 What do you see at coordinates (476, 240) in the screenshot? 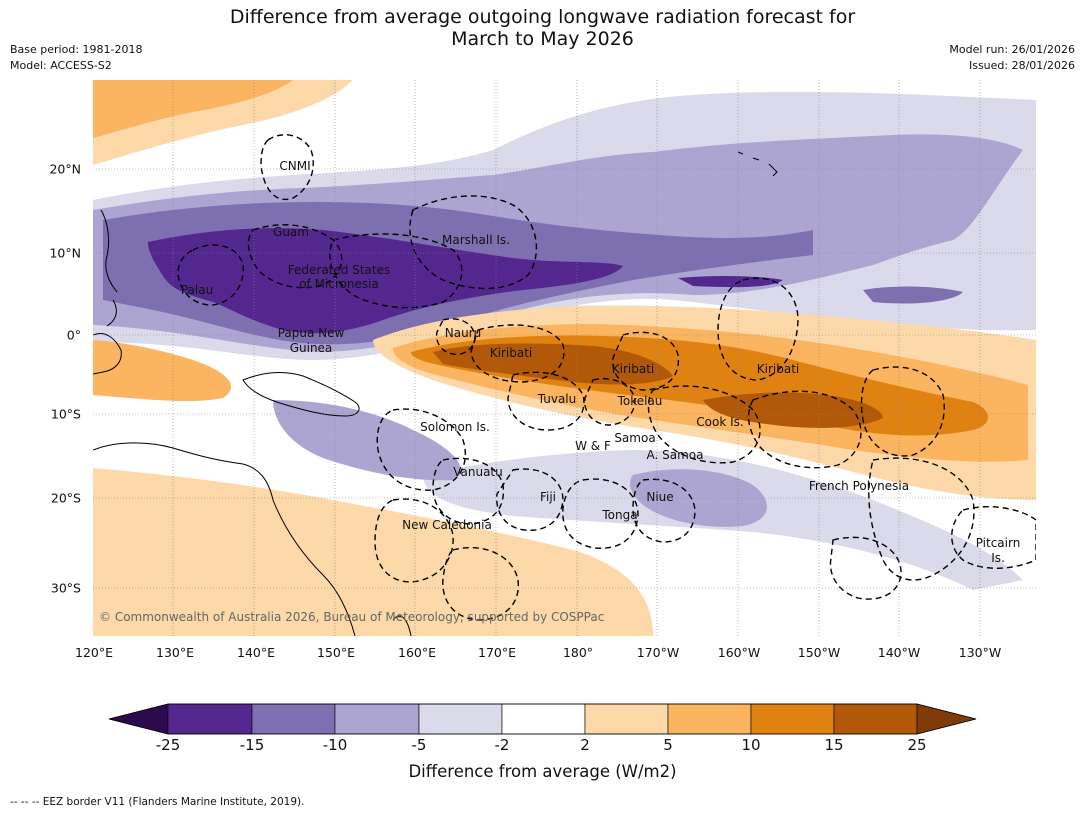
I see `label-marshall: Marshall Is.` at bounding box center [476, 240].